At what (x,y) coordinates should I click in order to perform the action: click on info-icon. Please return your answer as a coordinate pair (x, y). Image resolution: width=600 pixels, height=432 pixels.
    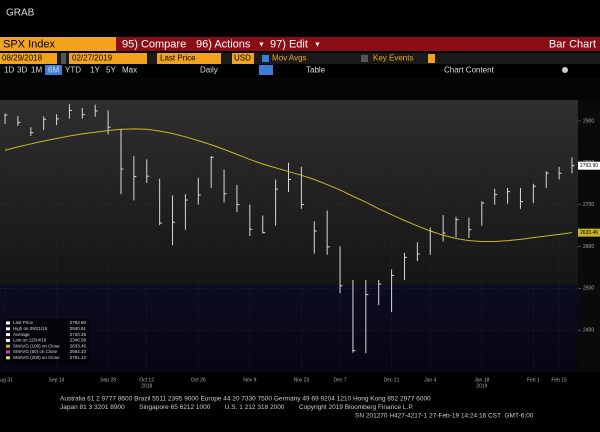
    Looking at the image, I should click on (431, 58).